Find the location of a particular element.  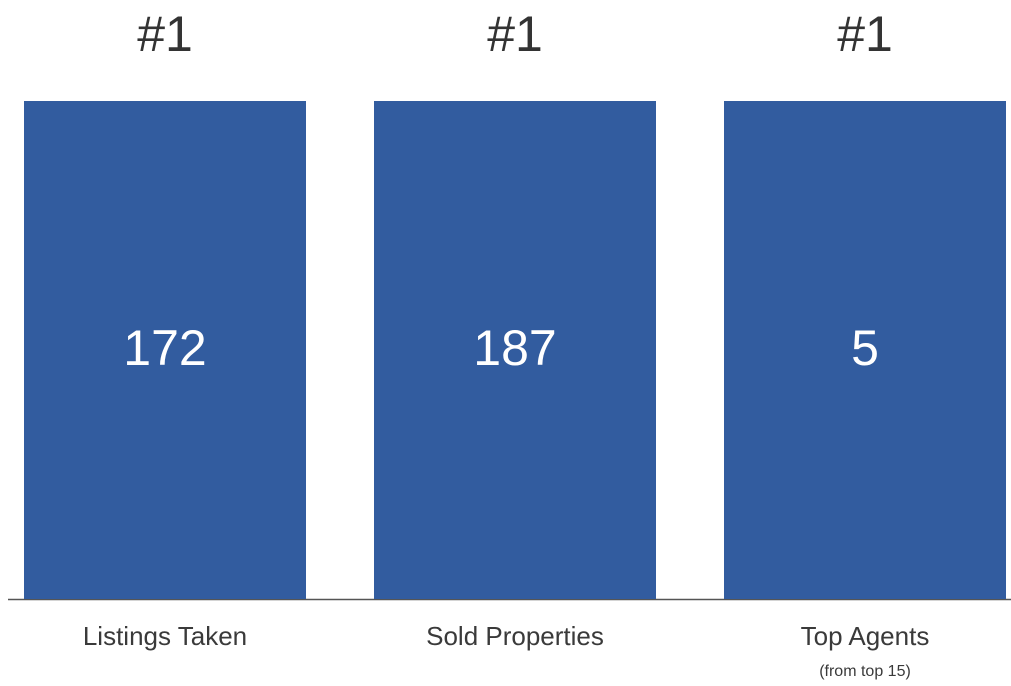

stat-label: Sold Properties is located at coordinates (515, 636).